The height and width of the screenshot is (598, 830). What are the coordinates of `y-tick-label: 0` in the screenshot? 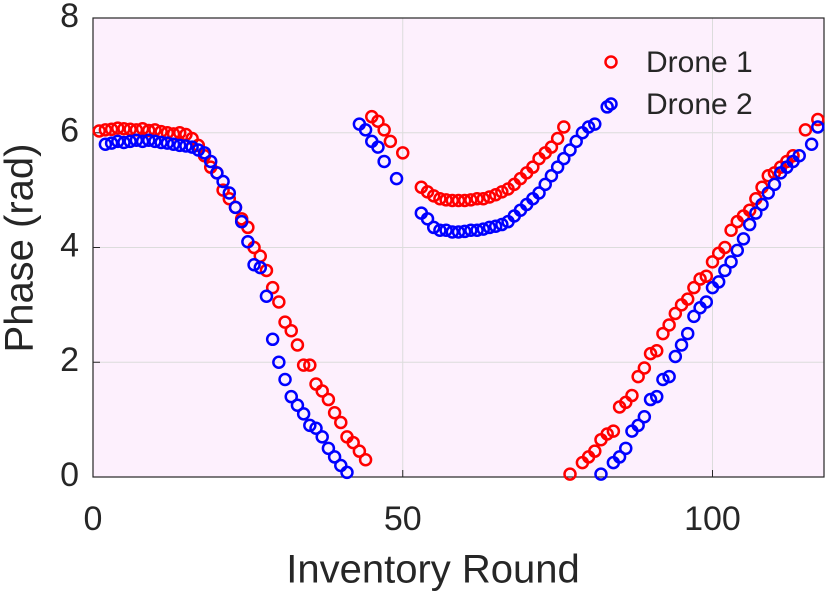 It's located at (69, 475).